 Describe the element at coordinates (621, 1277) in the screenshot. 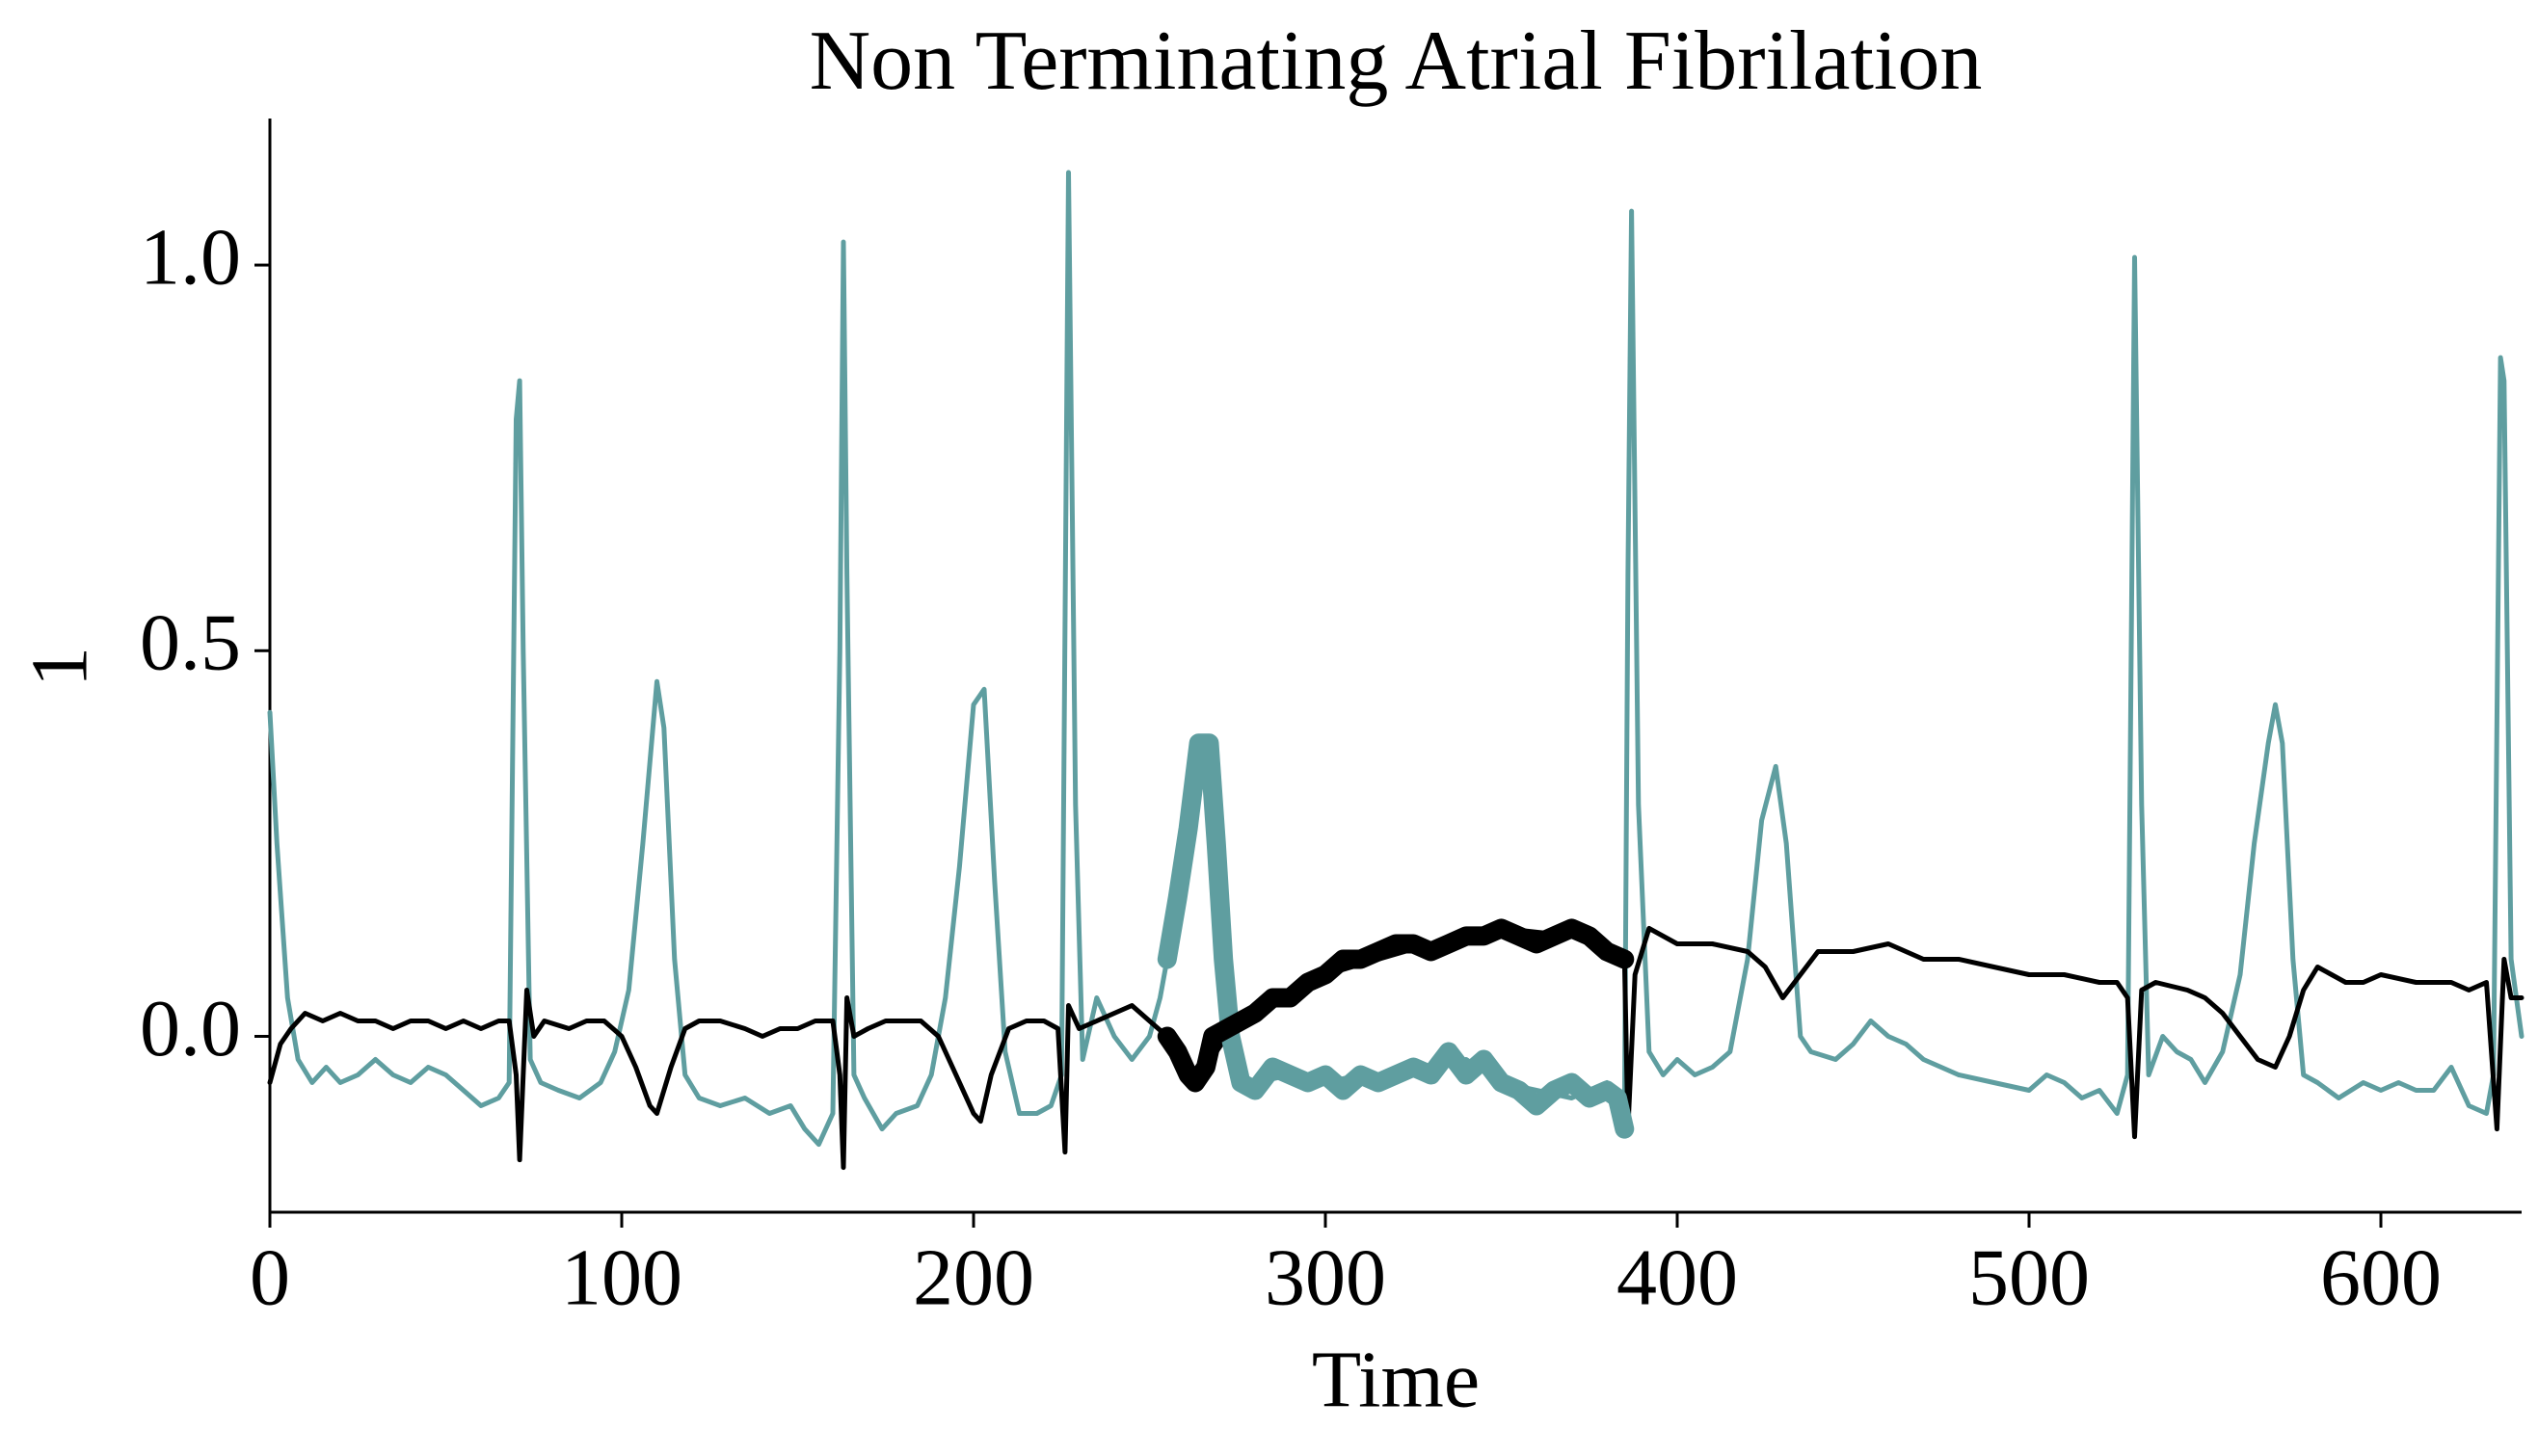

I see `x-tick-label: 100` at that location.